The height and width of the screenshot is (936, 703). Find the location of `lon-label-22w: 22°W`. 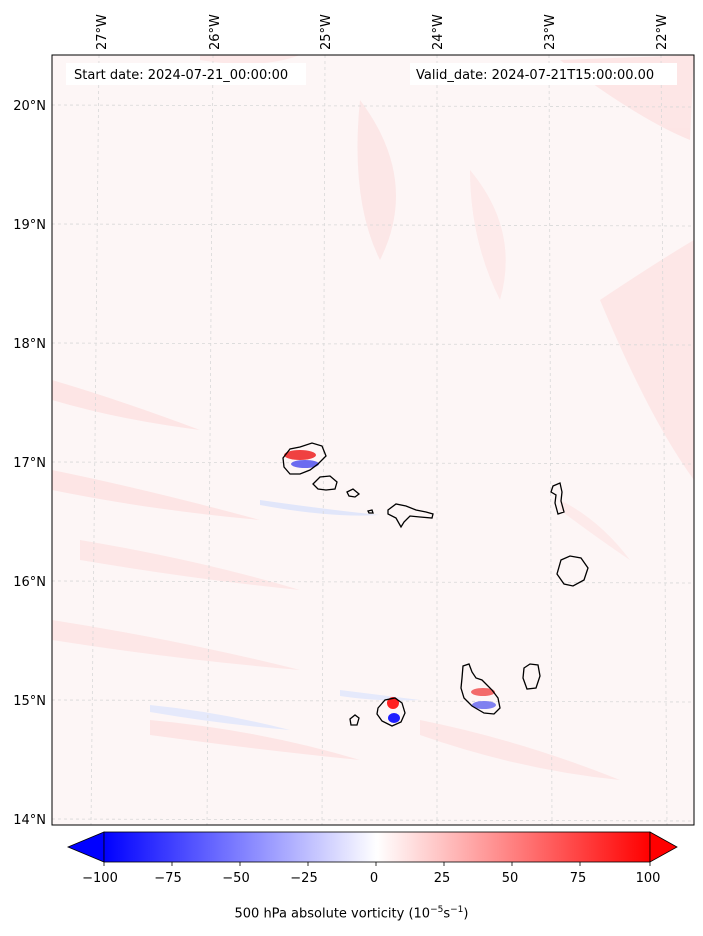

lon-label-22w: 22°W is located at coordinates (662, 32).